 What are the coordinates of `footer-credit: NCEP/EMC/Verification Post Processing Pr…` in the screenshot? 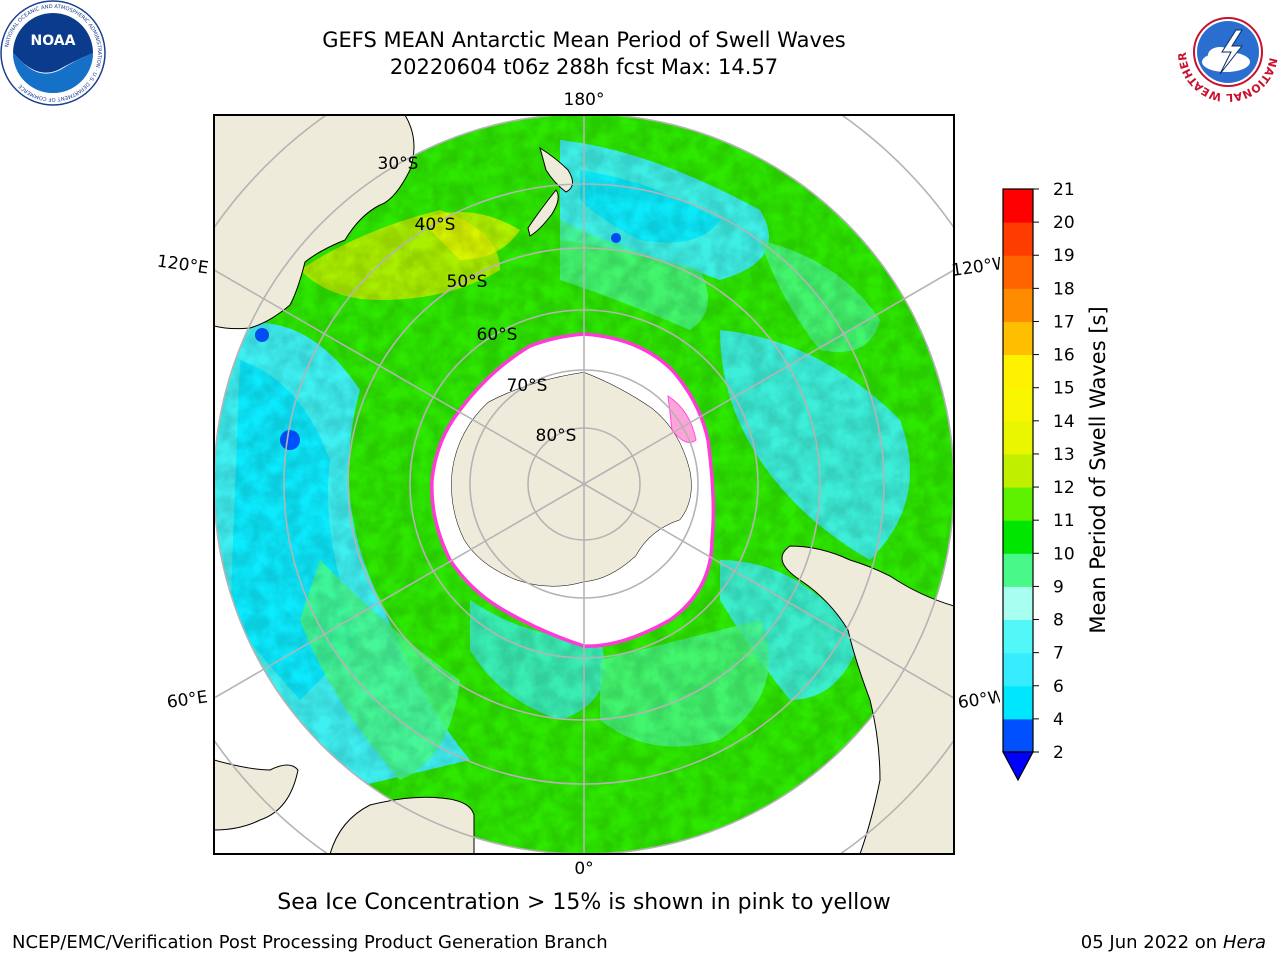 It's located at (310, 942).